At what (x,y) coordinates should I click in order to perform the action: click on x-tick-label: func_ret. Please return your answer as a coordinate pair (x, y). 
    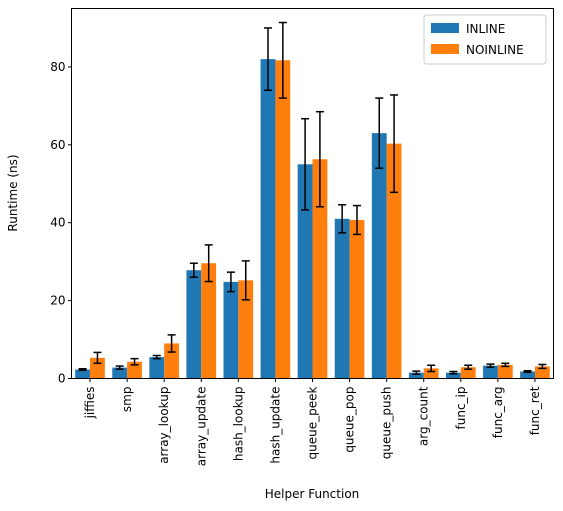
    Looking at the image, I should click on (535, 410).